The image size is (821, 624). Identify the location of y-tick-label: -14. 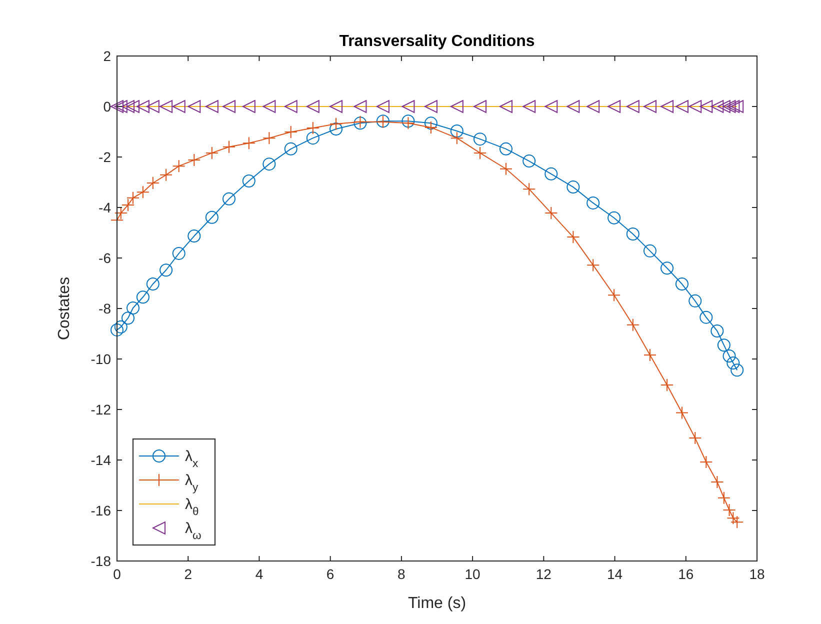
(101, 460).